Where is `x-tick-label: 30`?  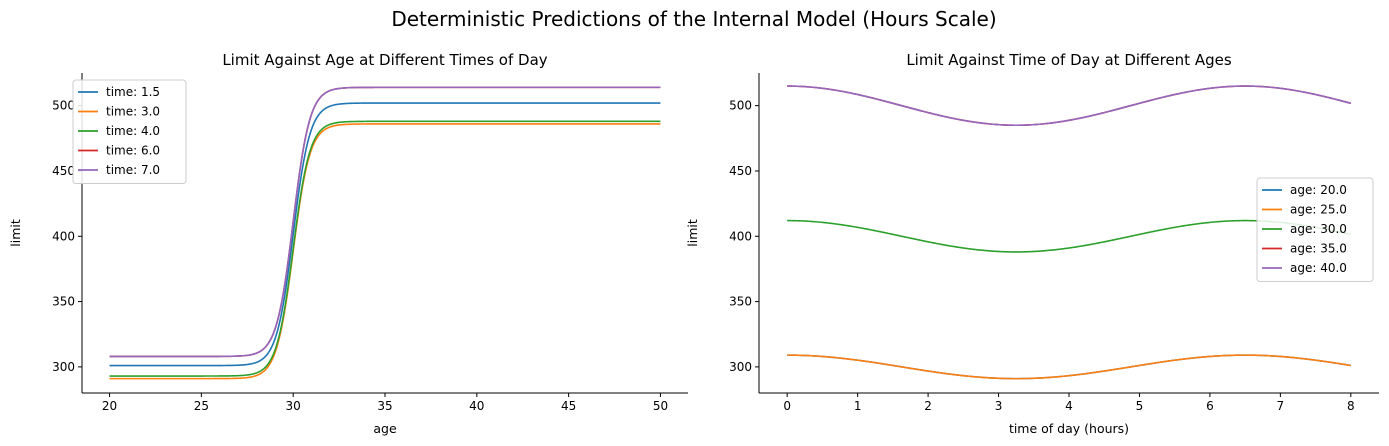 x-tick-label: 30 is located at coordinates (293, 406).